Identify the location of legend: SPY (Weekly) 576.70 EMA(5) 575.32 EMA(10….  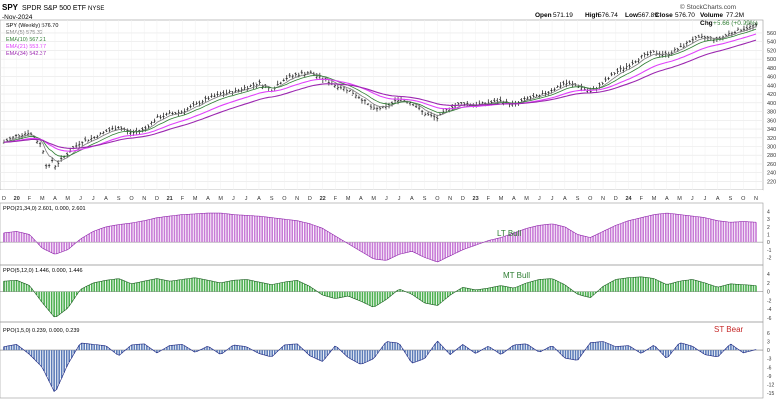
(32, 40).